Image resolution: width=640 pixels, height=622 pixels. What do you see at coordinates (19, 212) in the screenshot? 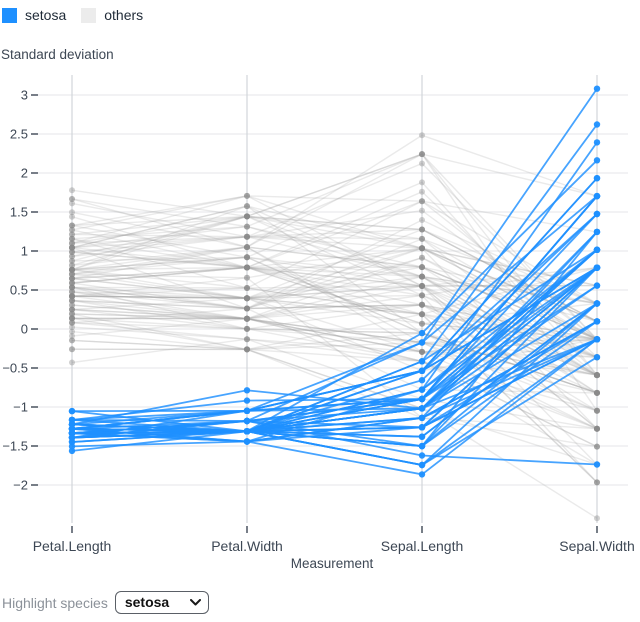
I see `y-tick-label: 1.5` at bounding box center [19, 212].